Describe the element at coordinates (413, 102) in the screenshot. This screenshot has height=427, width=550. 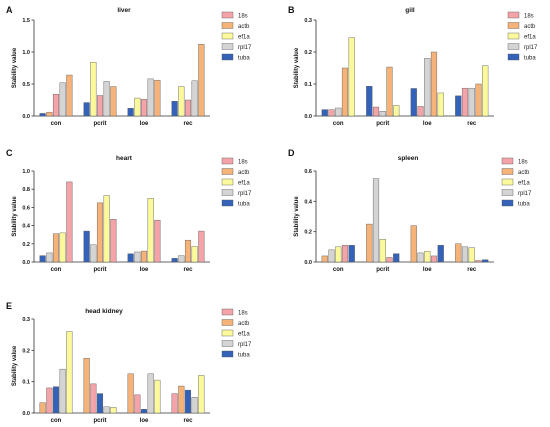
I see `bar-B-loe-tuba` at that location.